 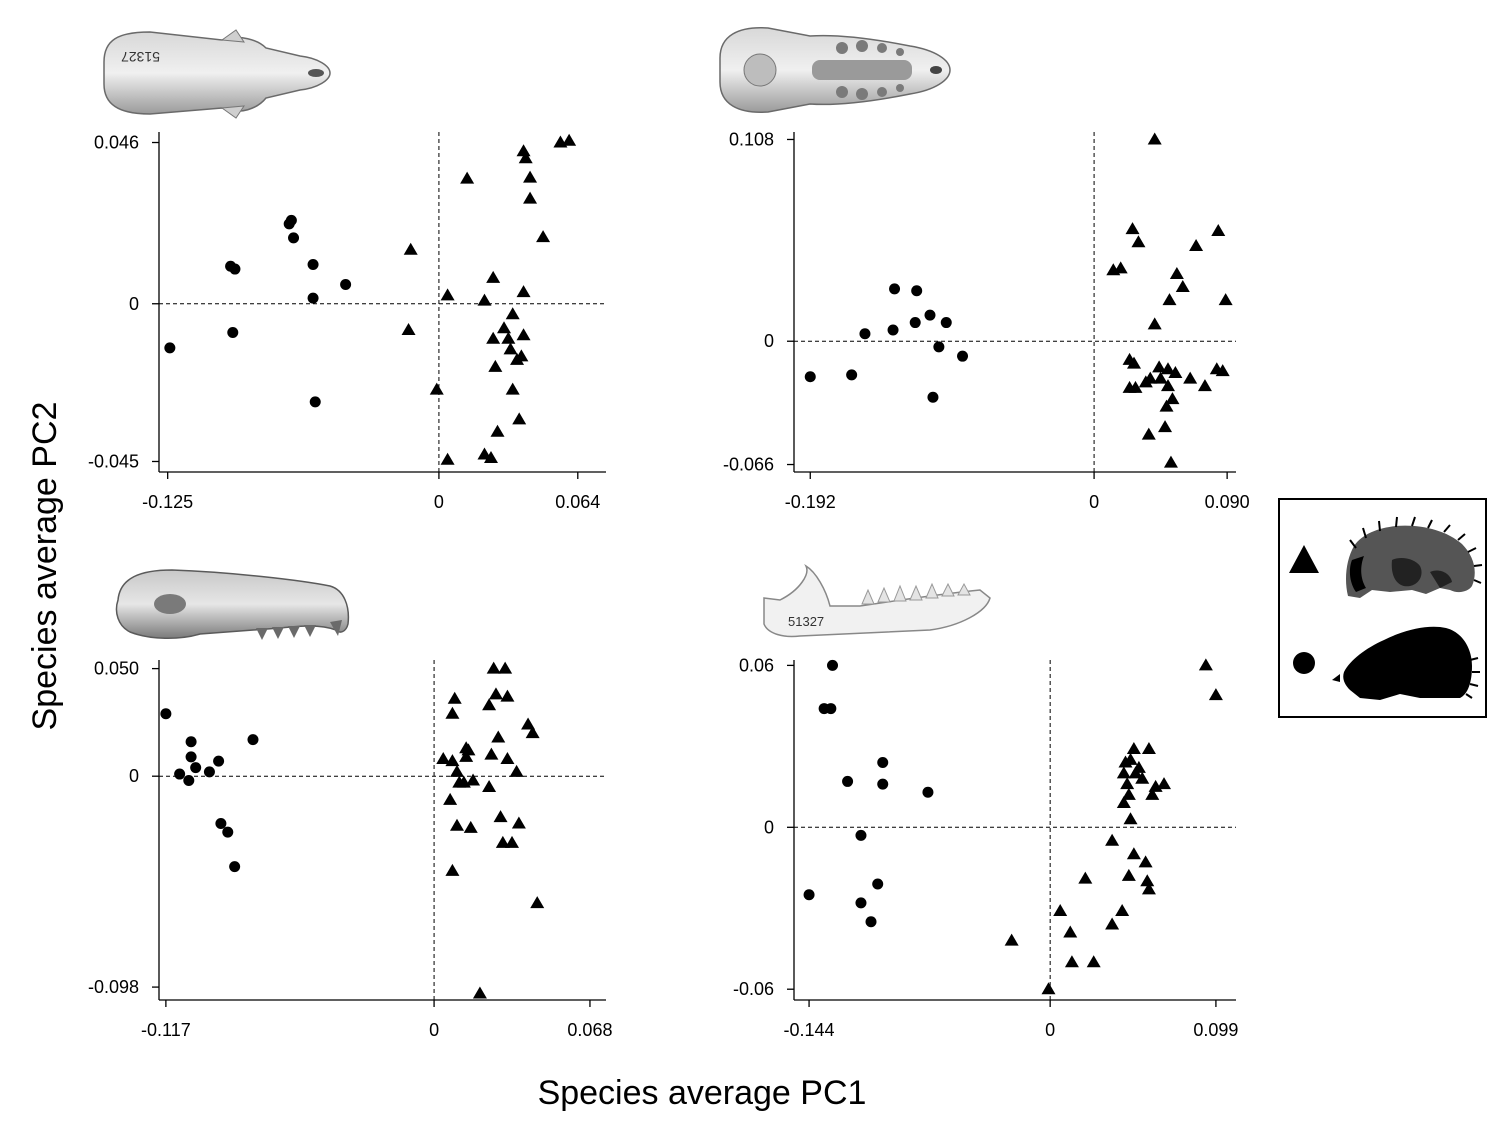 I want to click on y-tick-label: 0.108, so click(x=751, y=139).